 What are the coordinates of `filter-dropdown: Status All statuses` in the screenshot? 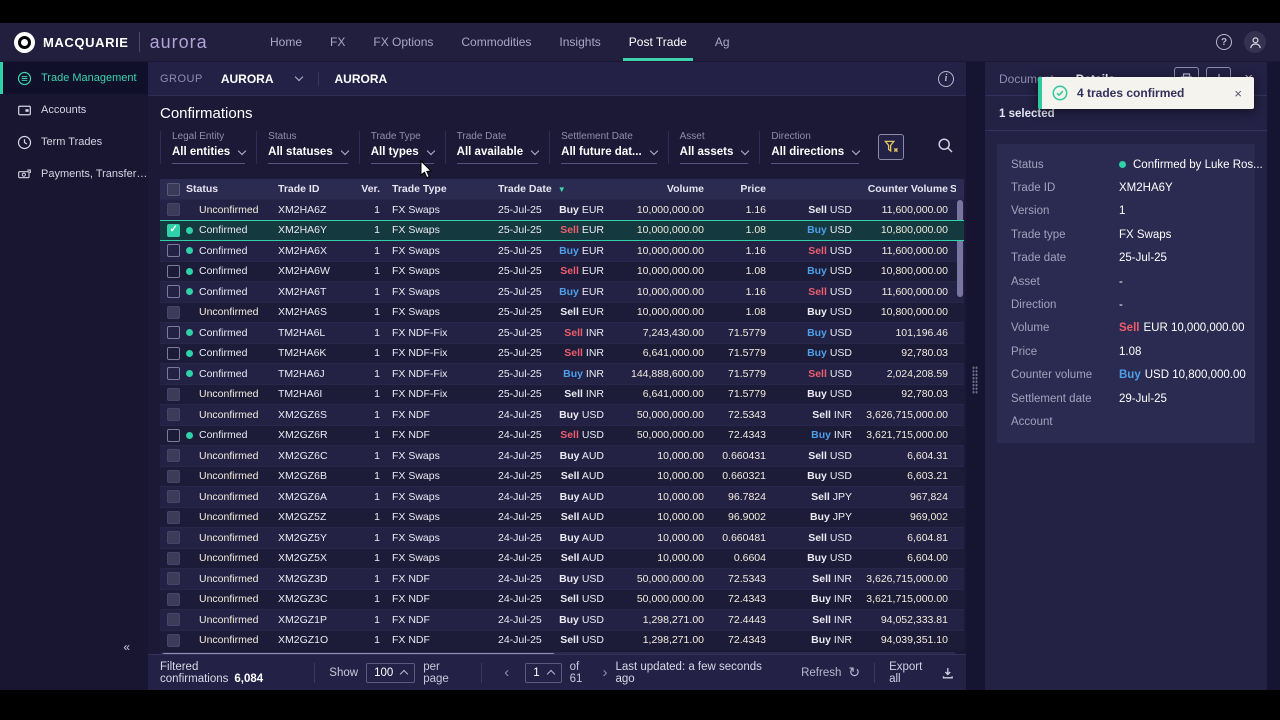 It's located at (307, 147).